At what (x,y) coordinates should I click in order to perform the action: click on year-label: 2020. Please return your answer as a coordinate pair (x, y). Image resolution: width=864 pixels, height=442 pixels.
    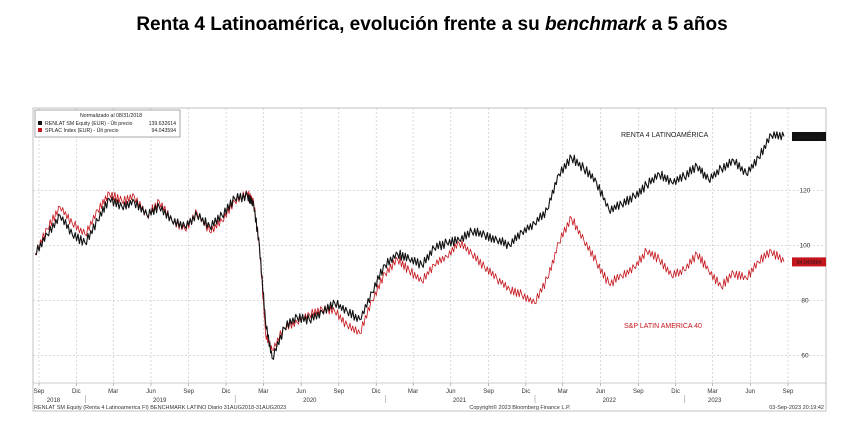
    Looking at the image, I should click on (310, 401).